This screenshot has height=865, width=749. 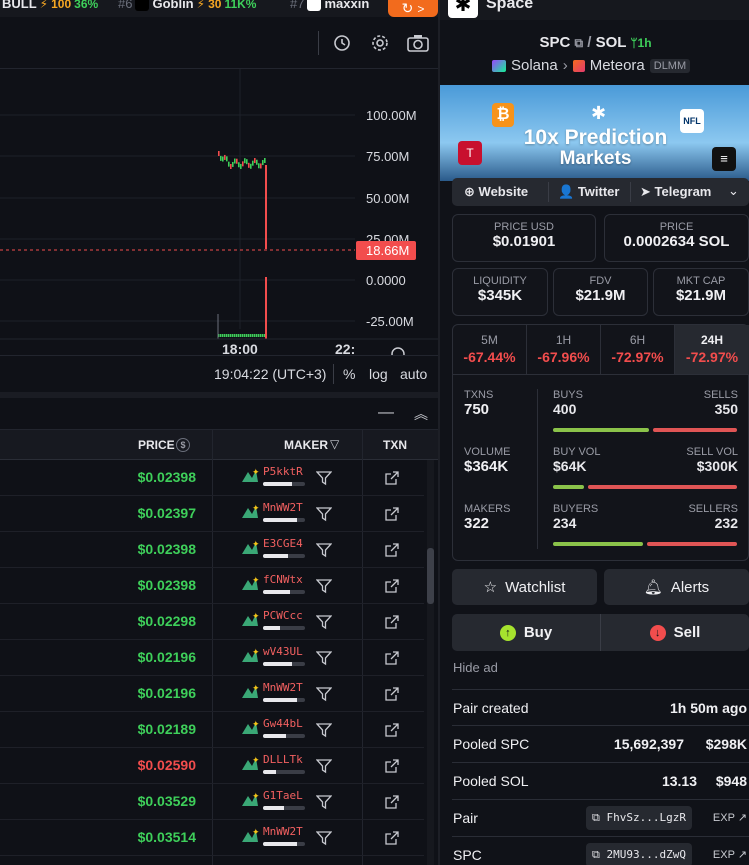 What do you see at coordinates (335, 444) in the screenshot?
I see `filter-icon: ▽` at bounding box center [335, 444].